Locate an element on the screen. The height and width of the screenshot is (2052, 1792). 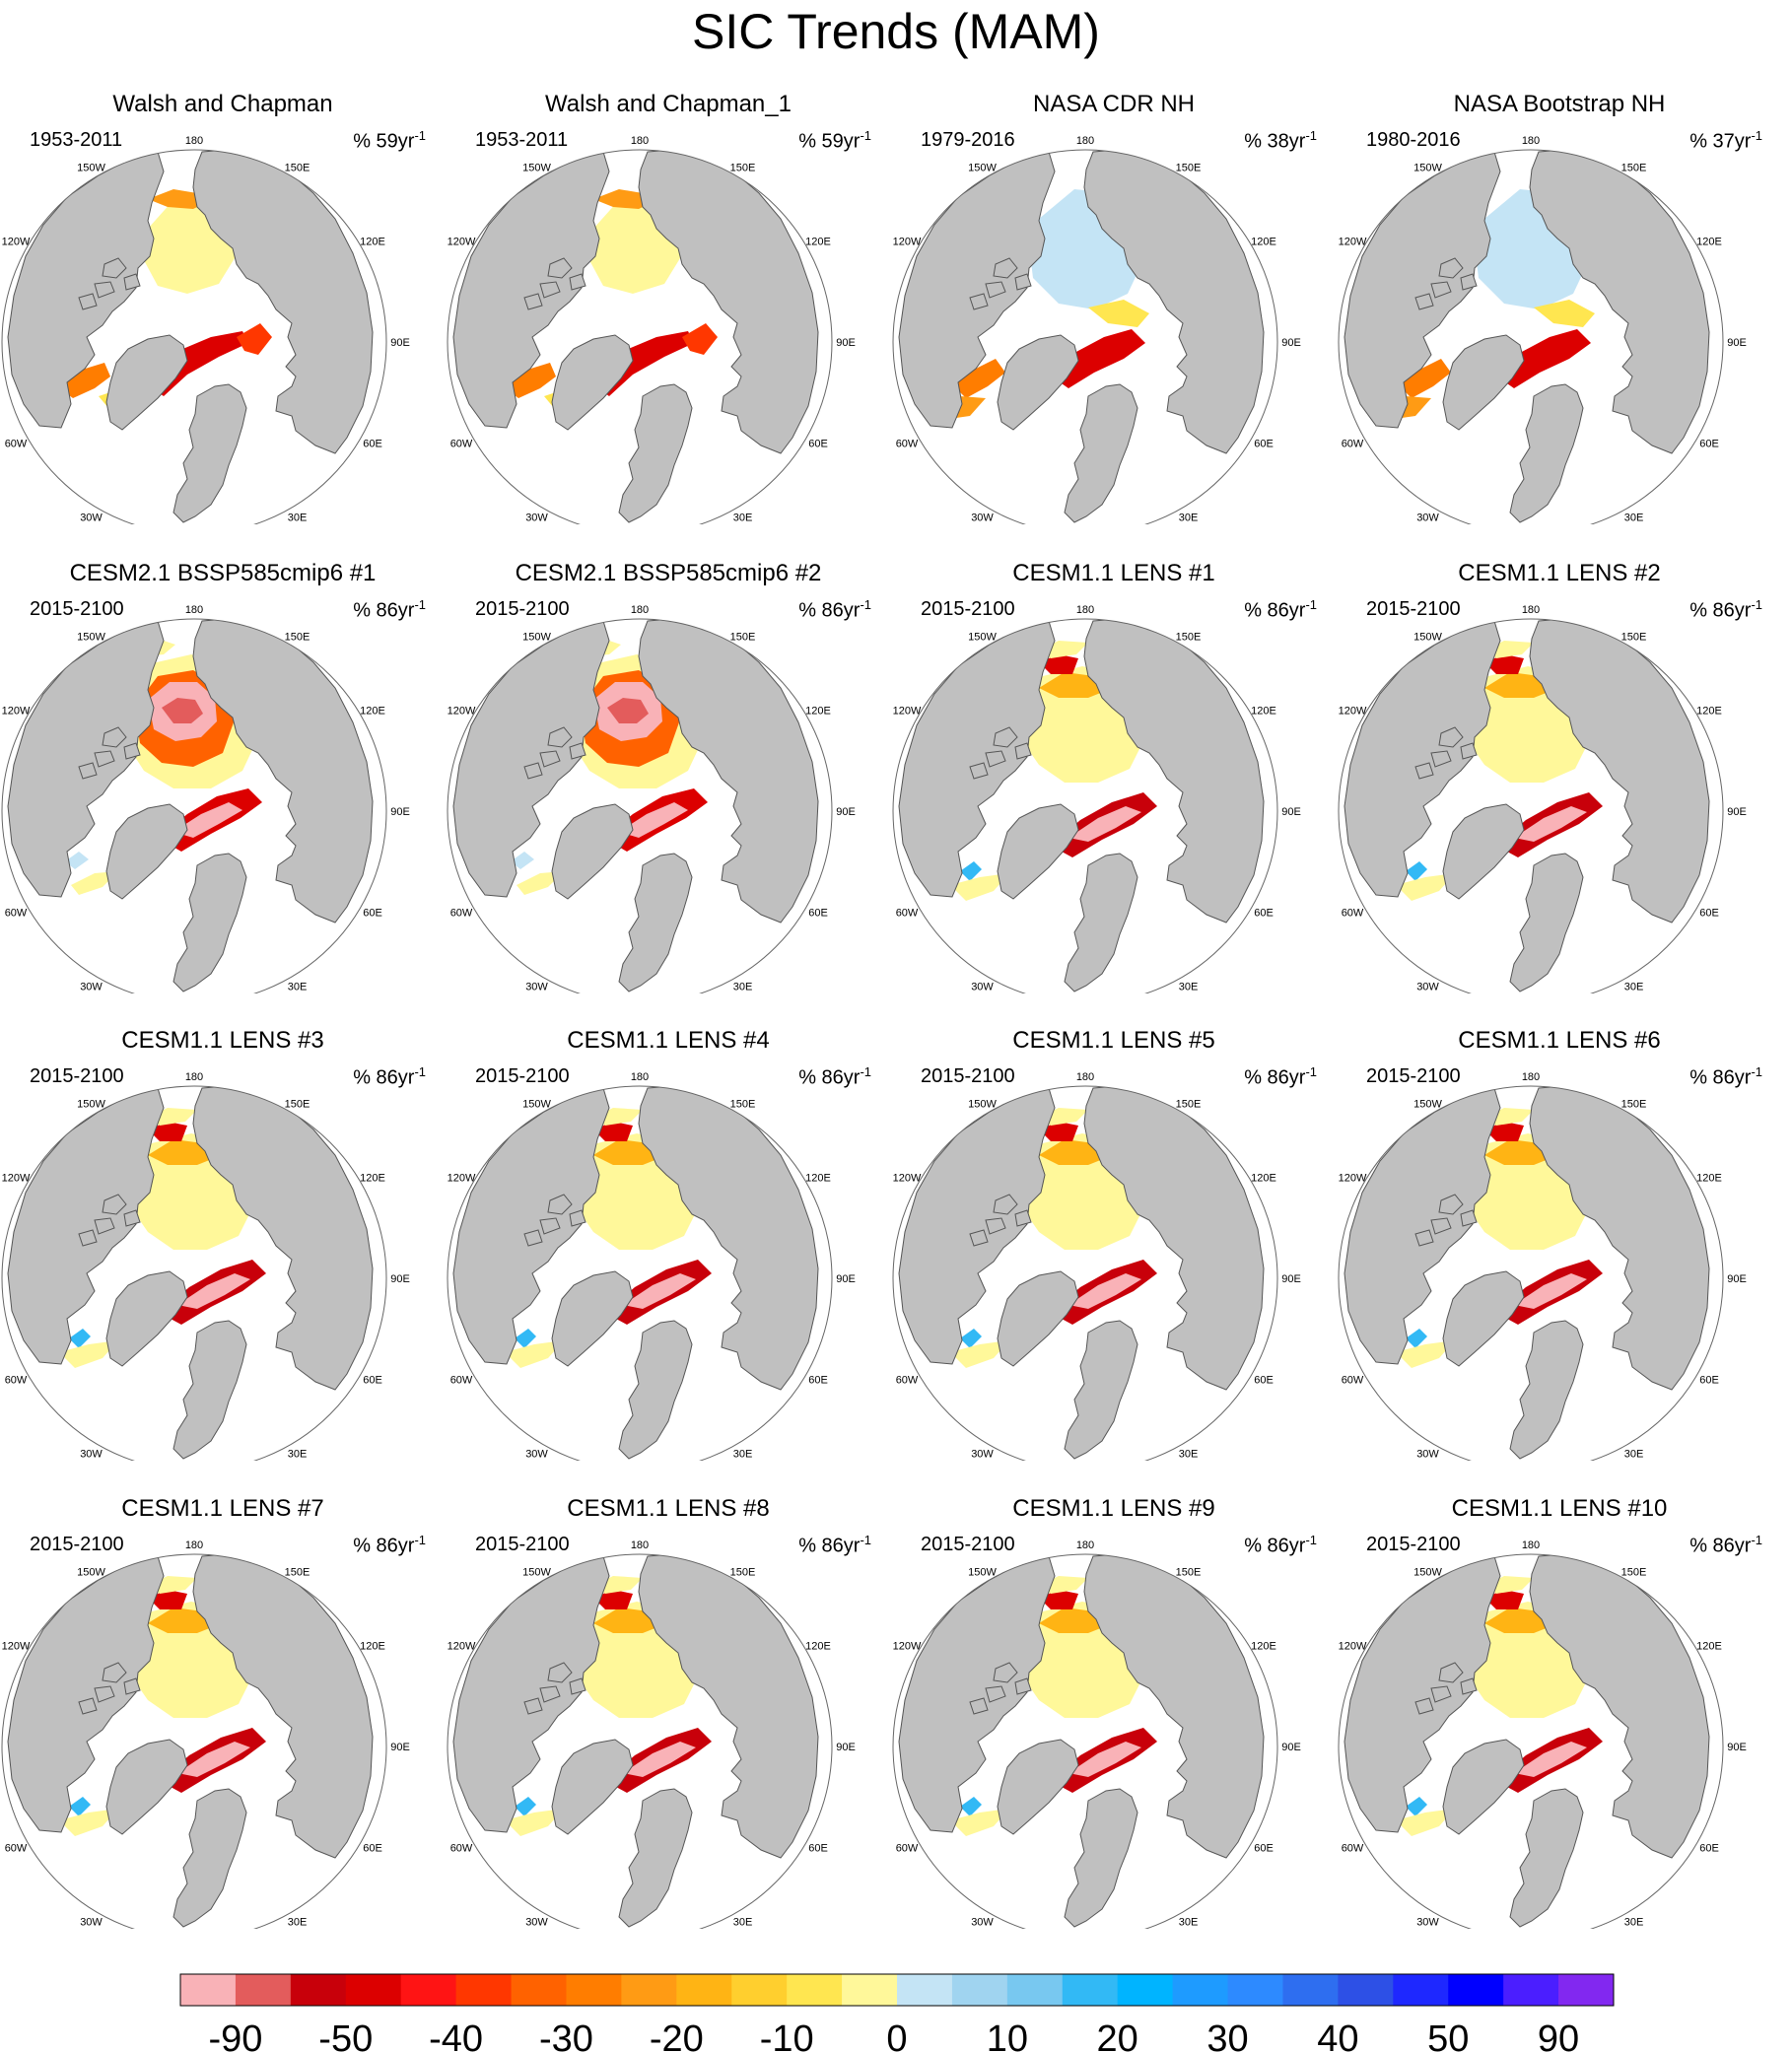
panel-period: 2015-2100 is located at coordinates (522, 1544).